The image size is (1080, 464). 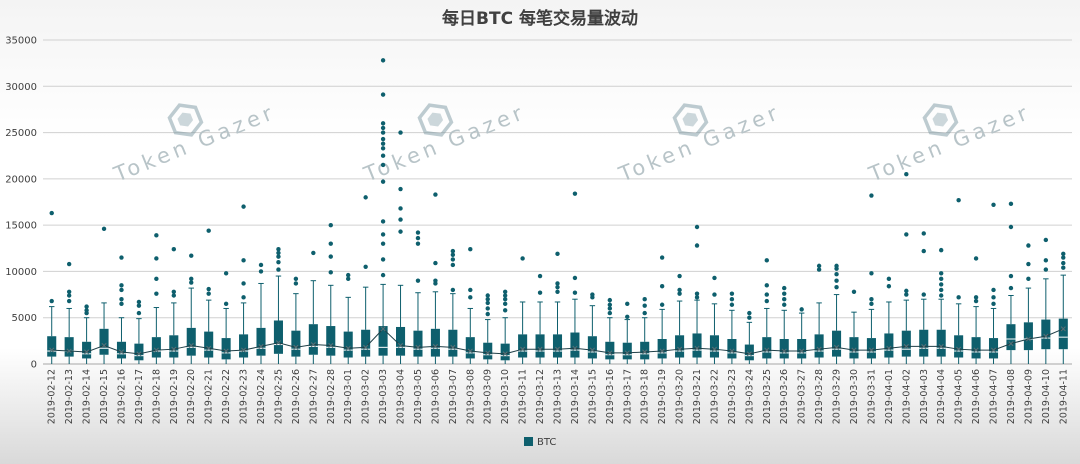 What do you see at coordinates (802, 396) in the screenshot?
I see `x-tick-label-2019-03-27: 2019-03-27` at bounding box center [802, 396].